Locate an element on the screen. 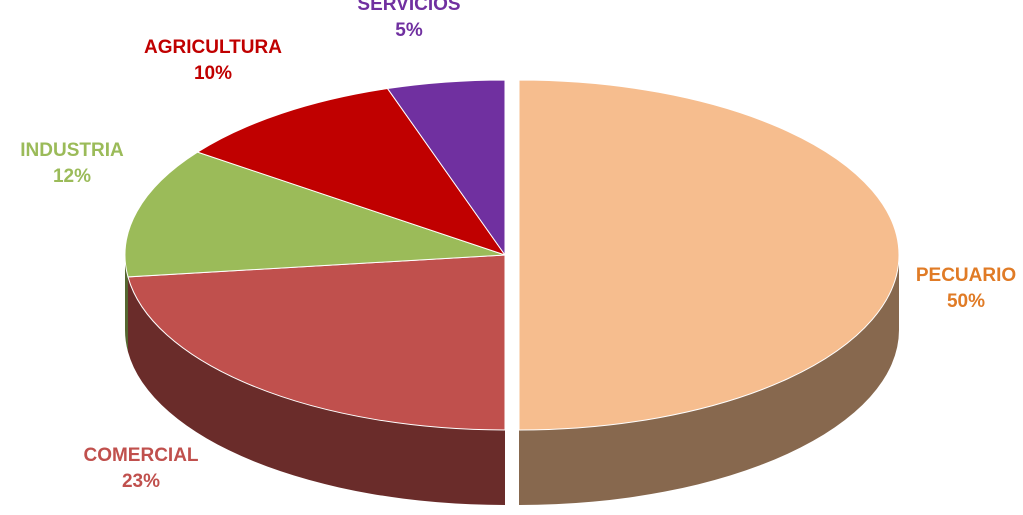 Image resolution: width=1023 pixels, height=515 pixels. data-label-value: 12% is located at coordinates (72, 176).